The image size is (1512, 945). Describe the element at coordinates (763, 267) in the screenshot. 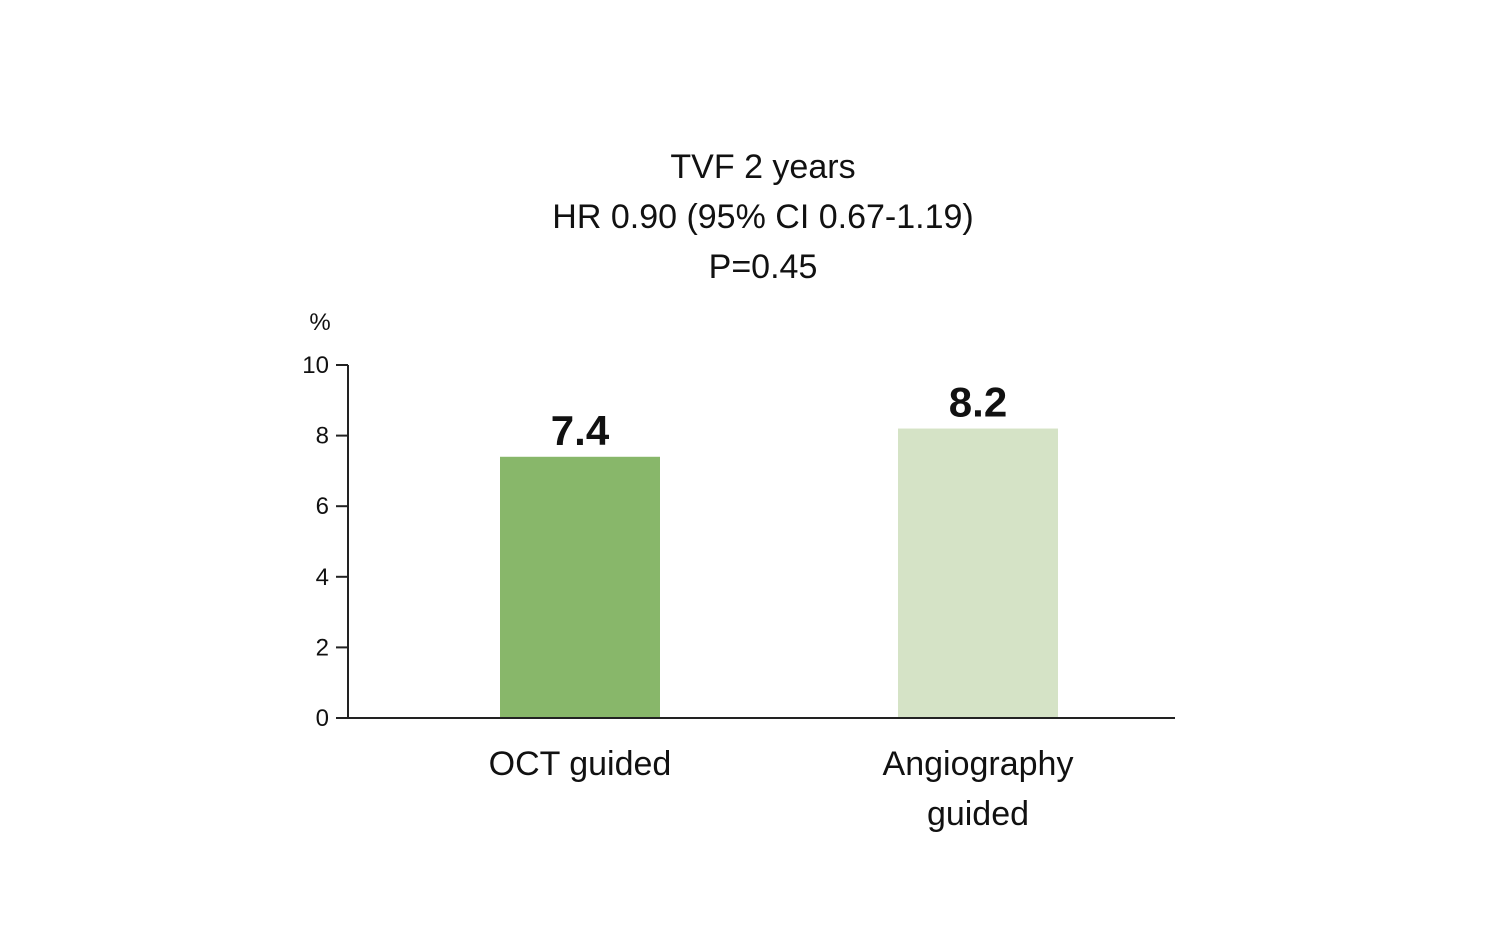

I see `chart-title-line: P=0.45` at that location.